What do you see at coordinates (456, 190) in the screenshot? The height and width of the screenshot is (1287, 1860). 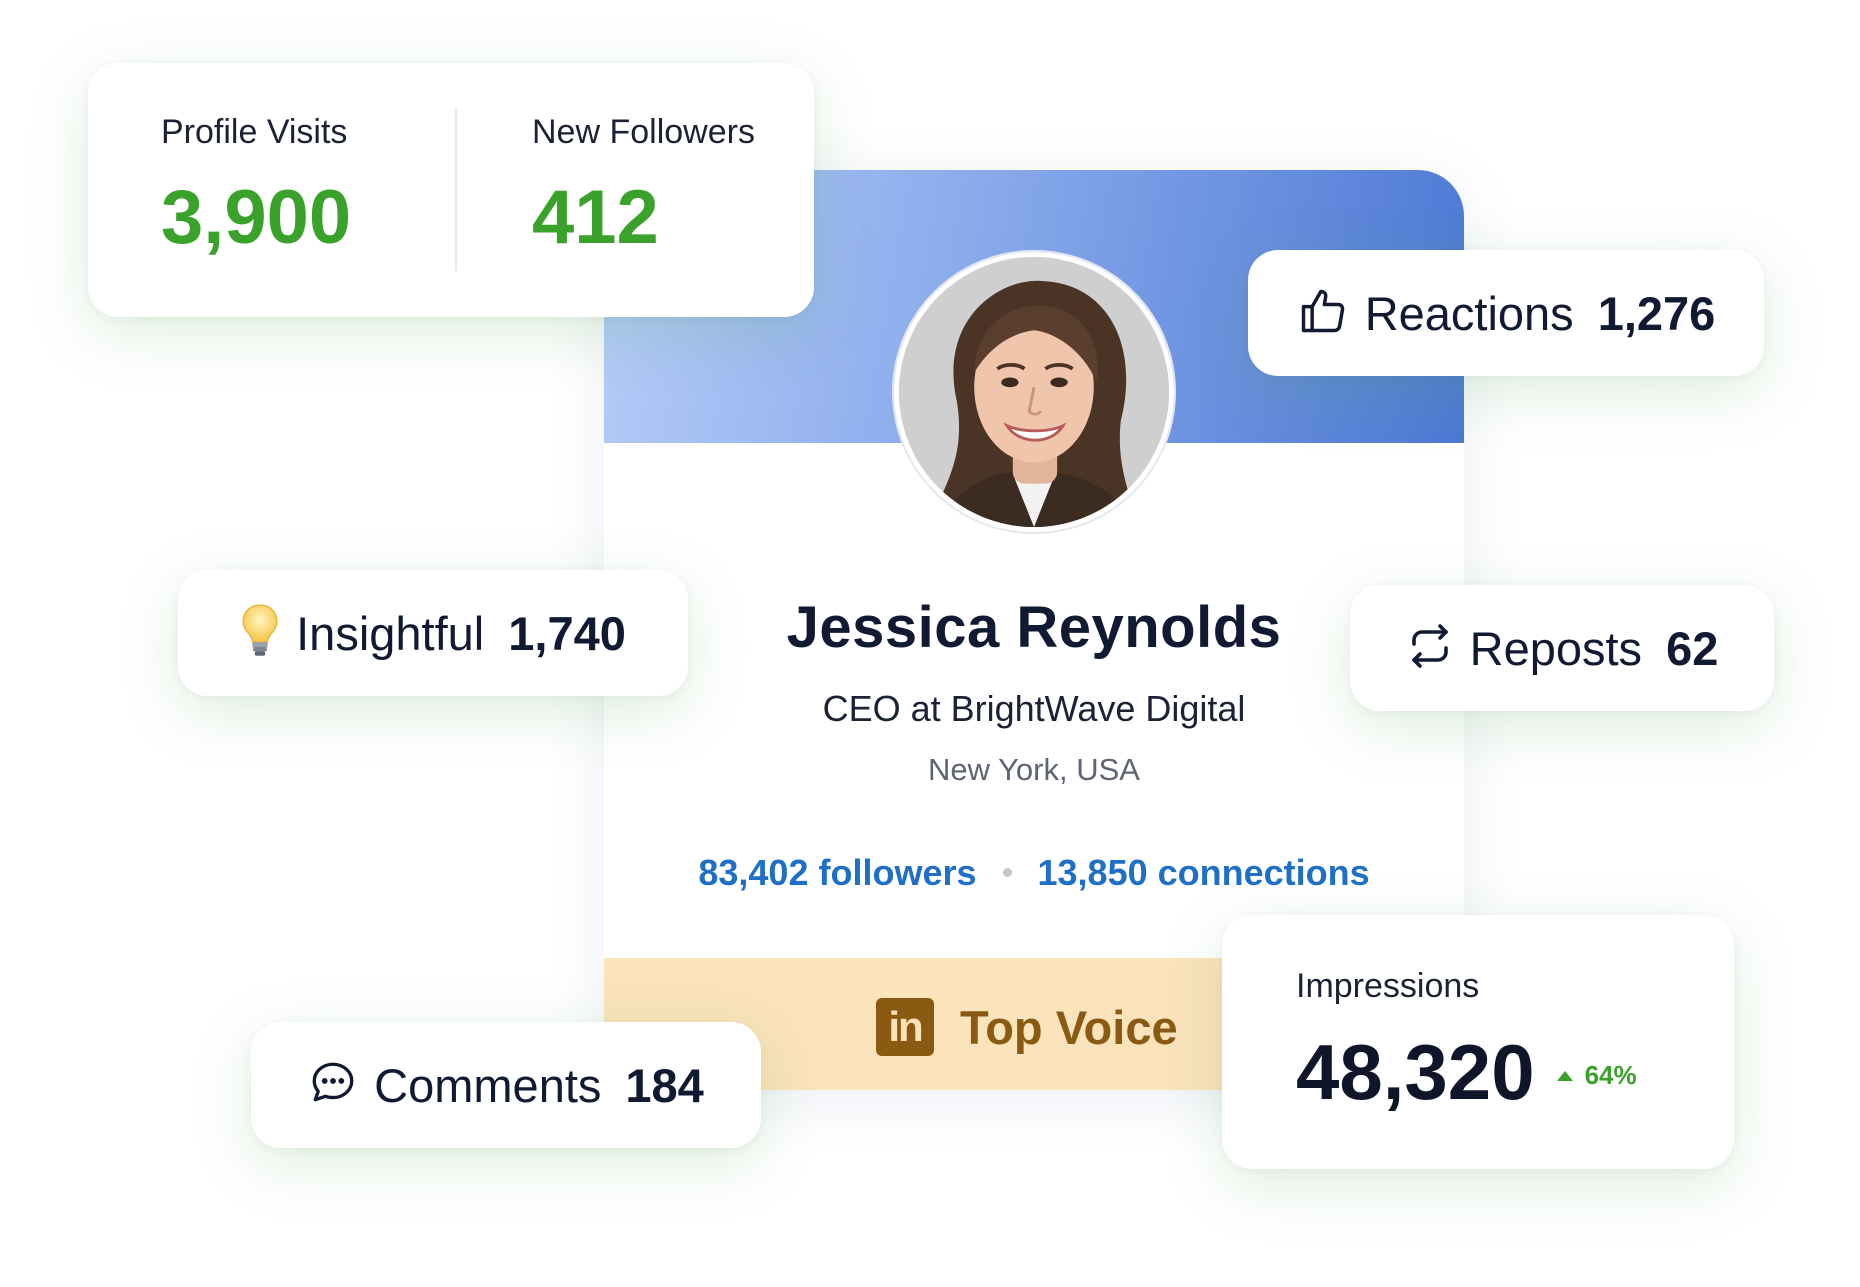 I see `metric-divider` at bounding box center [456, 190].